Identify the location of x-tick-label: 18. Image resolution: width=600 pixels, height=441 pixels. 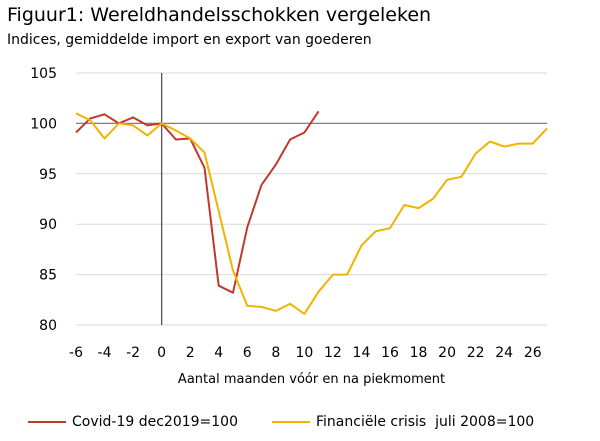
(419, 353).